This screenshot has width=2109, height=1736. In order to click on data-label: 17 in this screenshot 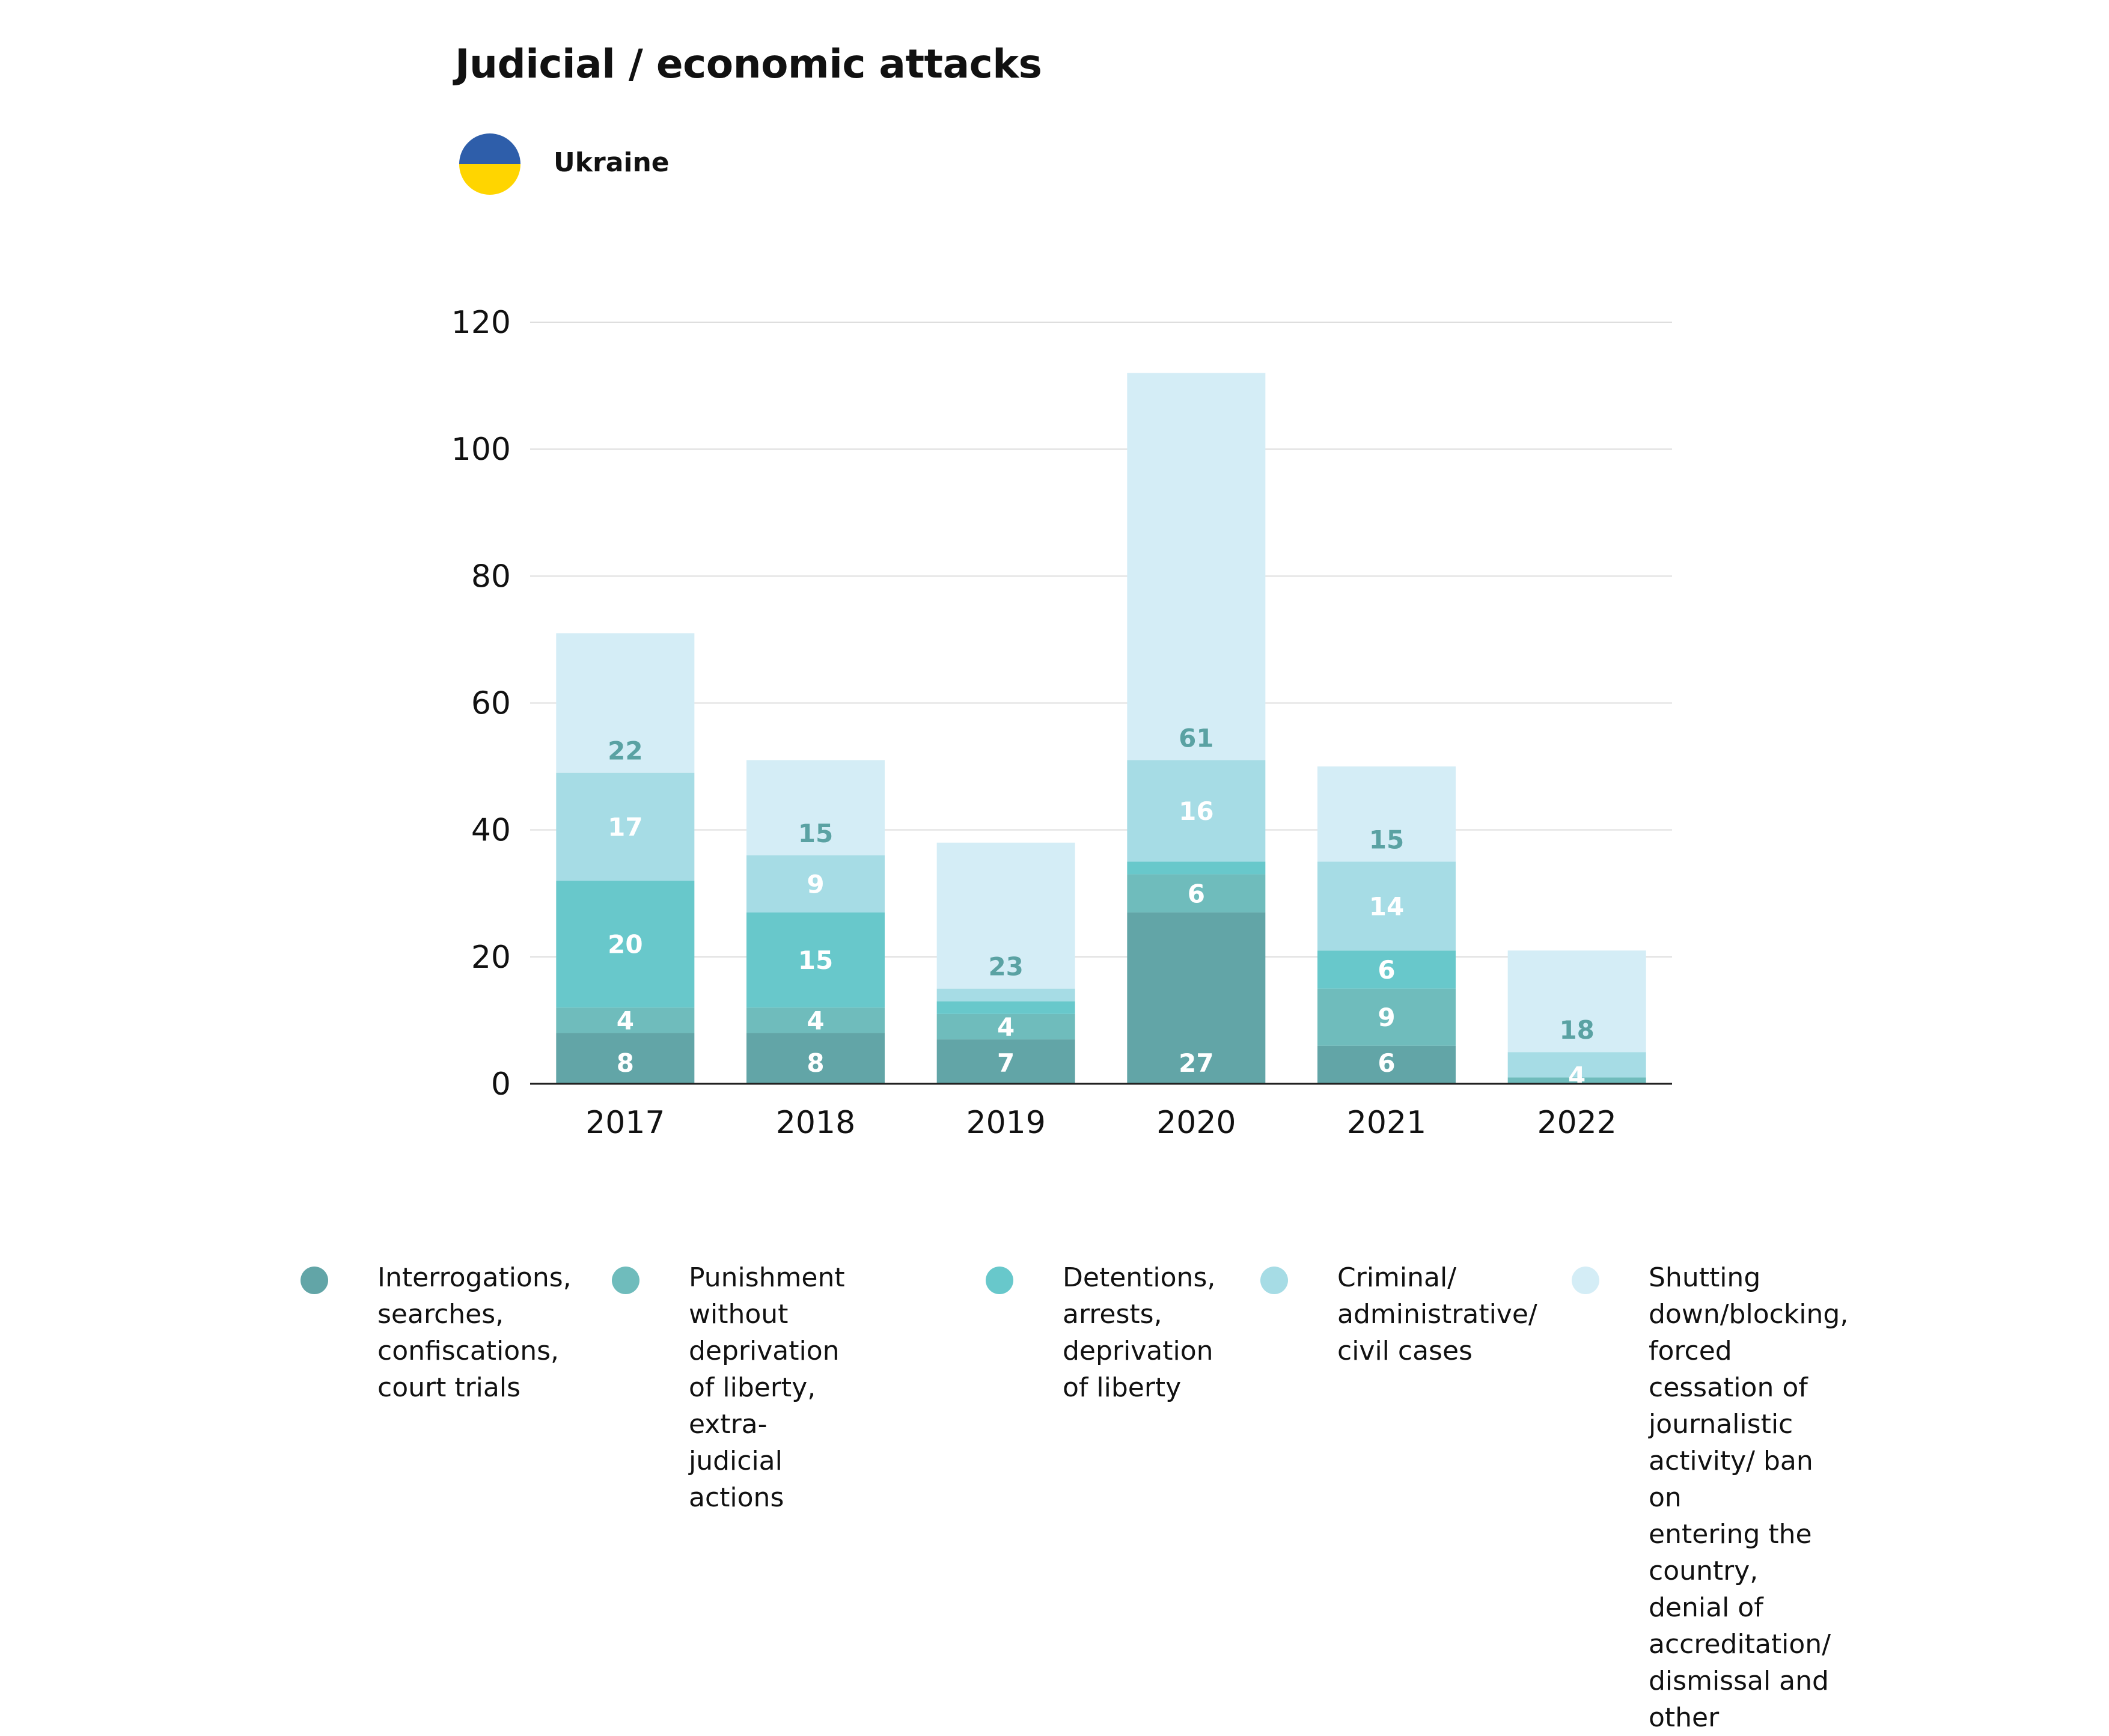, I will do `click(625, 827)`.